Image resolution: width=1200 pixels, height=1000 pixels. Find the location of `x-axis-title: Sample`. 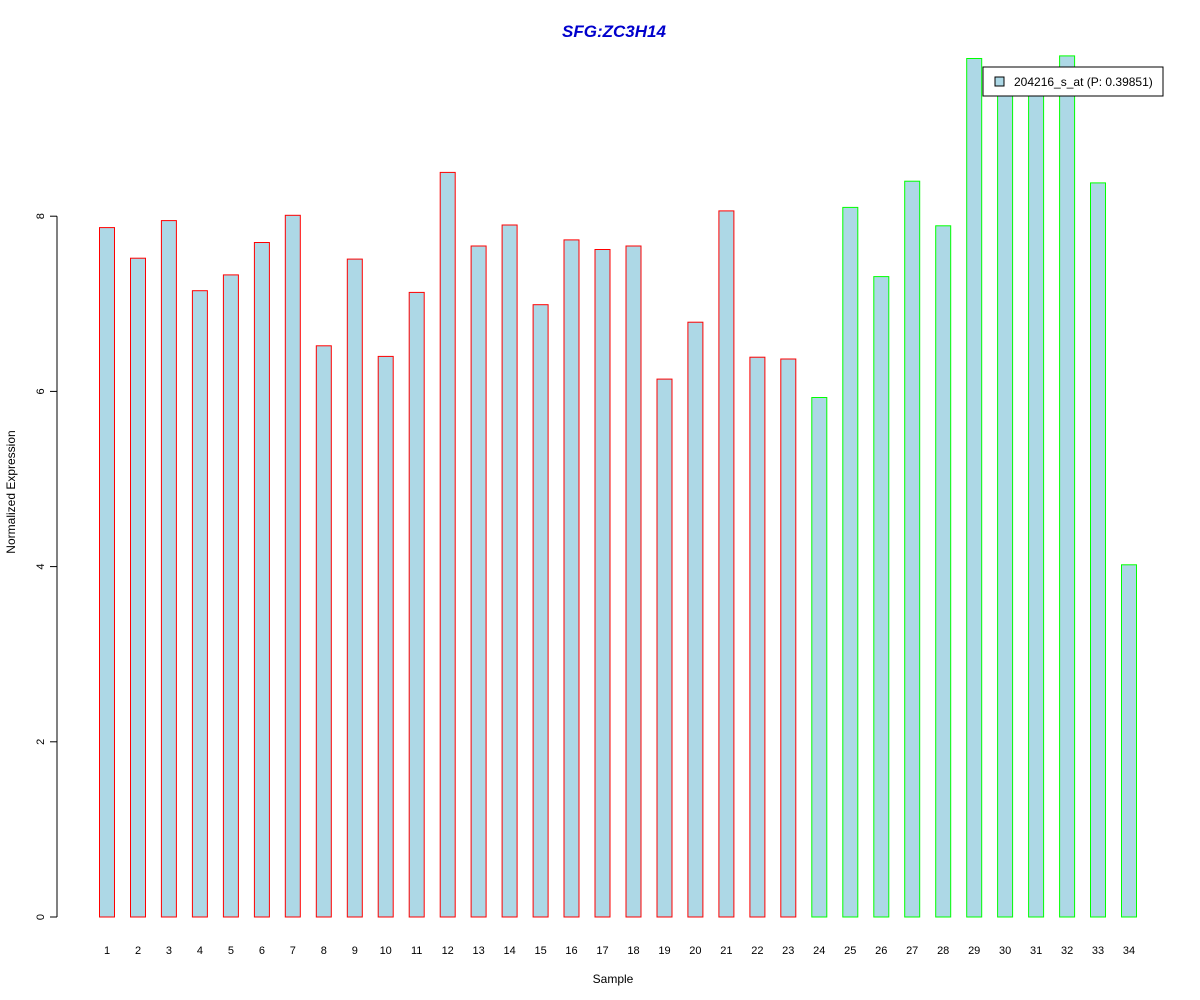

x-axis-title: Sample is located at coordinates (613, 979).